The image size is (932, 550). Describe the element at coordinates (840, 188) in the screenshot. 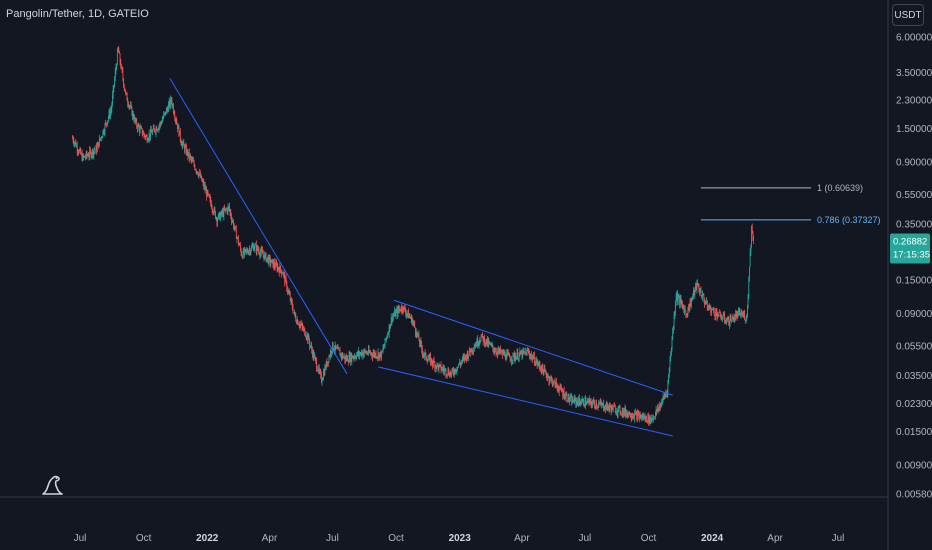

I see `fib-level-label: 1 (0.60639)` at that location.